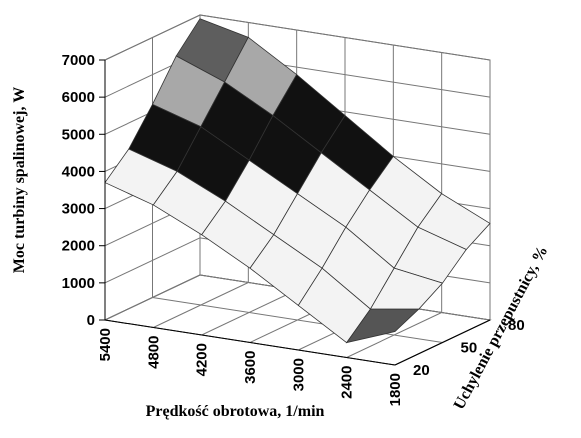 The height and width of the screenshot is (438, 581). I want to click on x-tick-label: 5400, so click(105, 344).